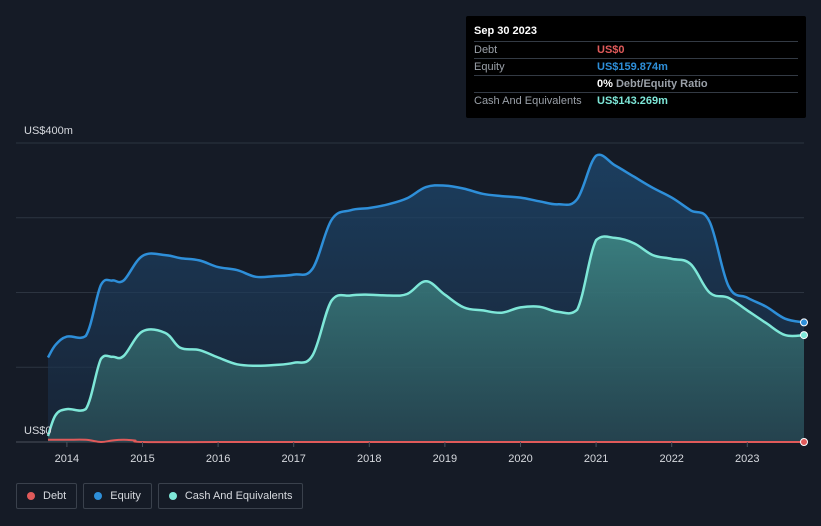 This screenshot has height=526, width=821. I want to click on debt-dot-icon, so click(31, 496).